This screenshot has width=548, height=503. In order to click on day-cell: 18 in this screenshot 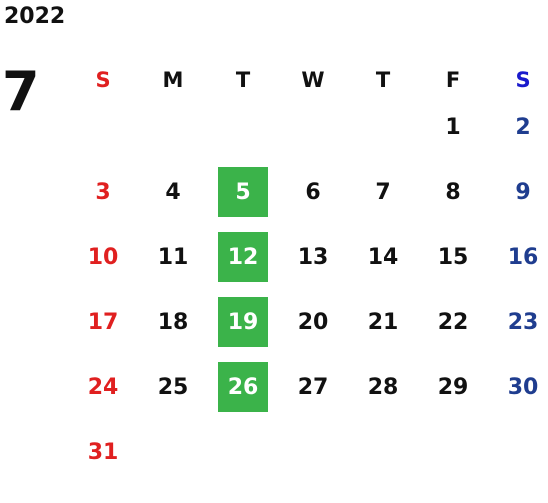, I will do `click(173, 329)`.